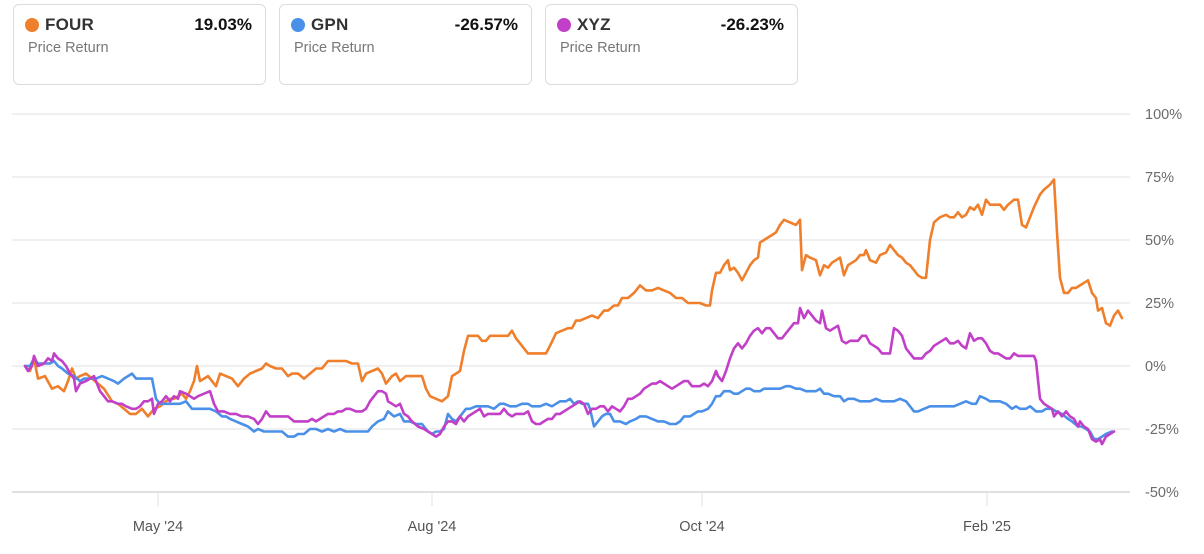 The height and width of the screenshot is (554, 1204). Describe the element at coordinates (1159, 241) in the screenshot. I see `y-tick-label: 50%` at that location.